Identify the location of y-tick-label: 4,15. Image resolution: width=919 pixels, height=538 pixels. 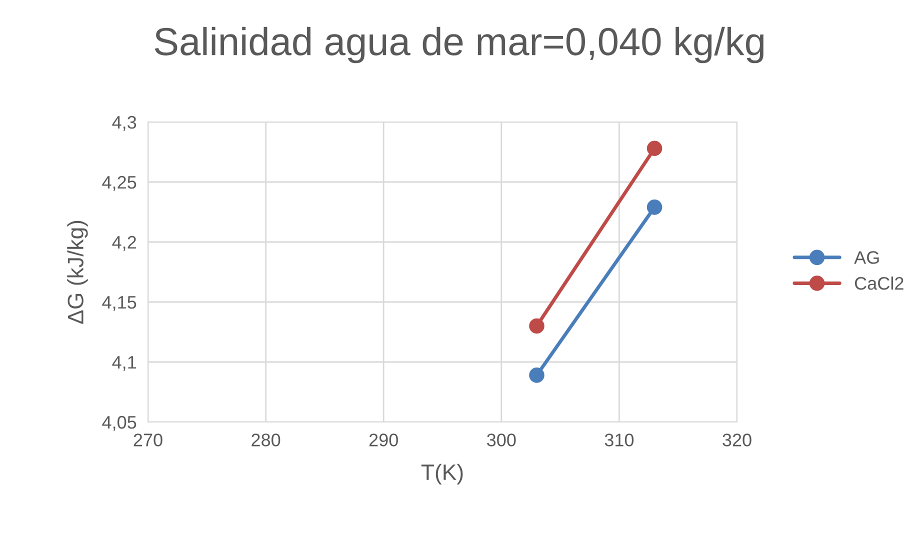
(119, 303).